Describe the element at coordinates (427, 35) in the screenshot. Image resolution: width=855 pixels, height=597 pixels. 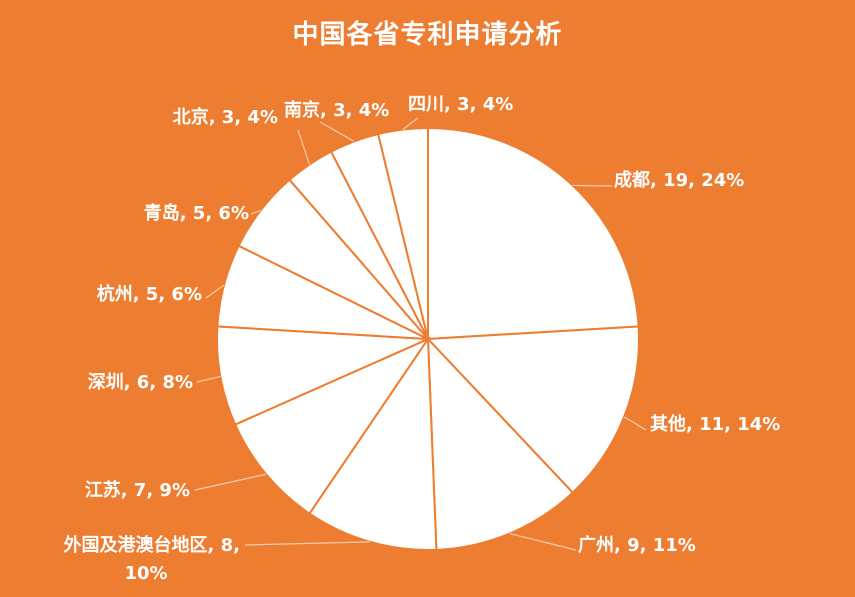
I see `chart-title: 中国各省专利申请分析` at that location.